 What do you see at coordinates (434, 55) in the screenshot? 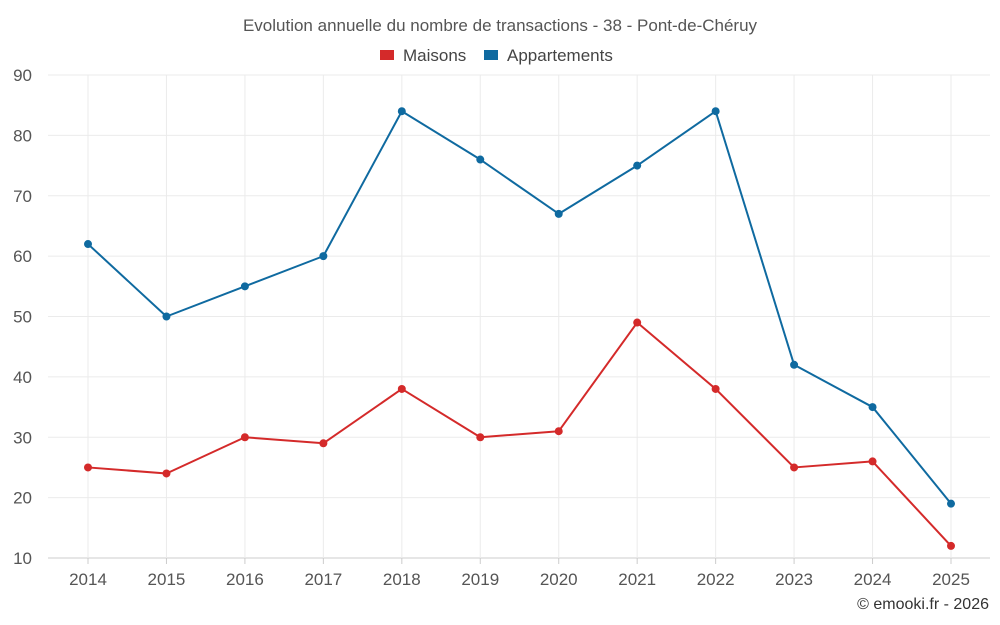
I see `legend-label-maisons: Maisons` at bounding box center [434, 55].